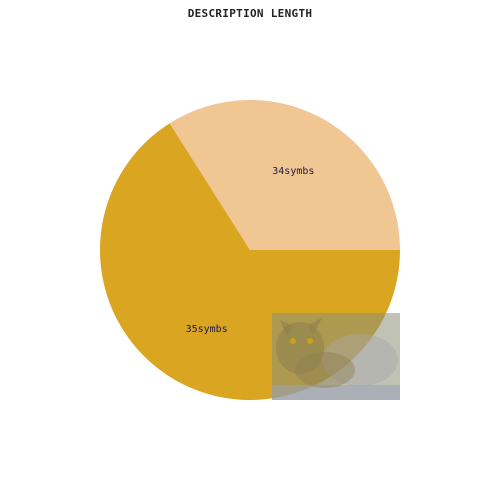 This screenshot has height=500, width=500. Describe the element at coordinates (293, 171) in the screenshot. I see `slice-label-1: 34symbs` at that location.